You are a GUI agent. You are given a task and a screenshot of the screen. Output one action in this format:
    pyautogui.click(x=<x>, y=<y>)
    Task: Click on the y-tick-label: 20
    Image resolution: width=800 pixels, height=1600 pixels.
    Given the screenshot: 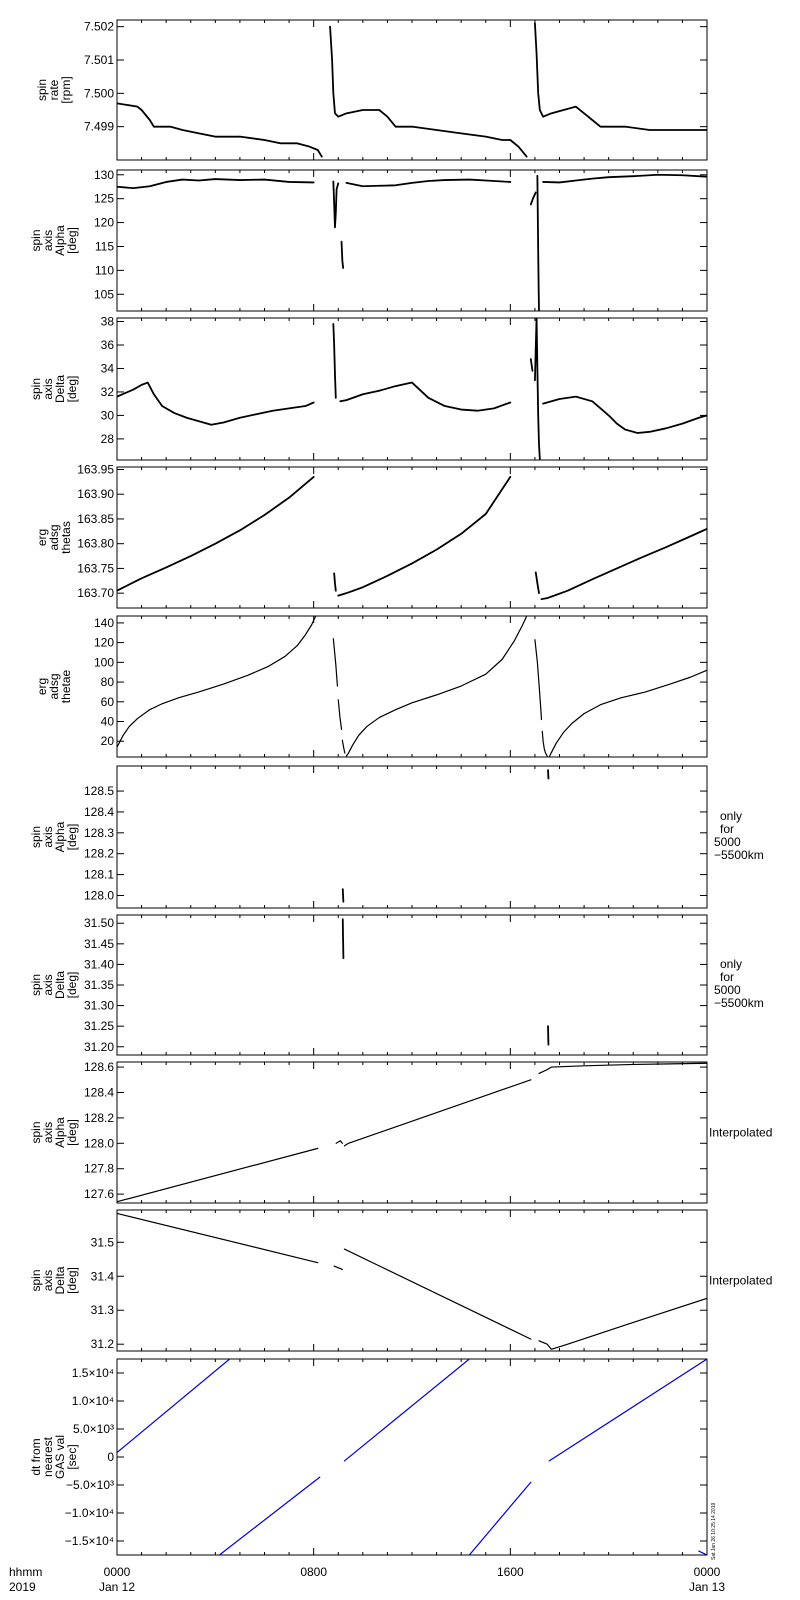 What is the action you would take?
    pyautogui.click(x=108, y=741)
    